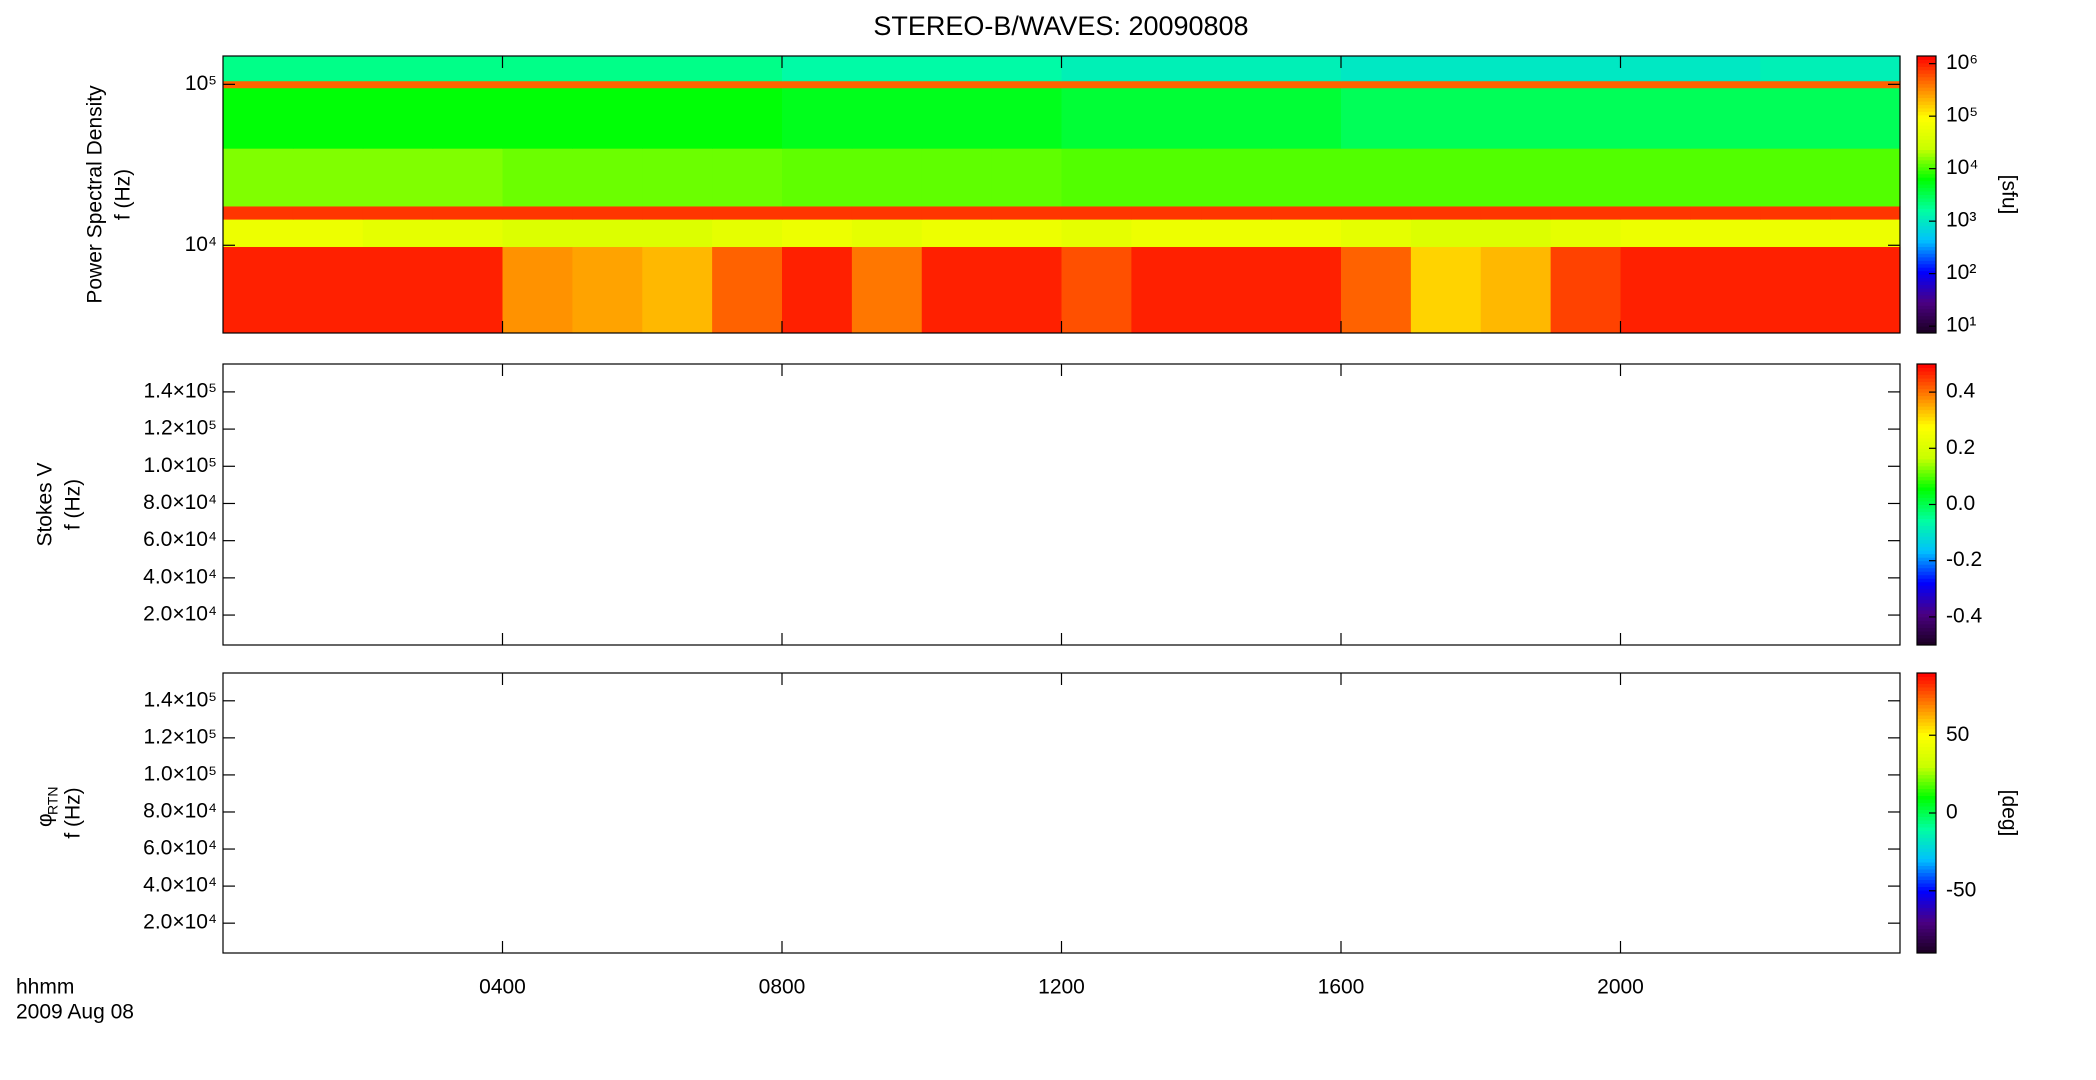  Describe the element at coordinates (73, 504) in the screenshot. I see `y-axis-label: f (Hz)` at that location.